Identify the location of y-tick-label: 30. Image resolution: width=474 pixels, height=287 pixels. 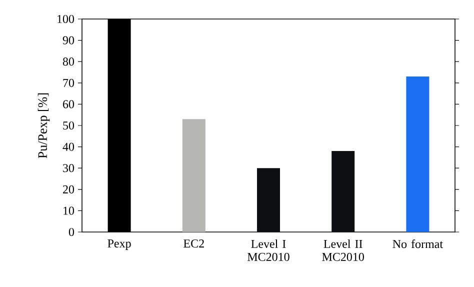
(68, 168).